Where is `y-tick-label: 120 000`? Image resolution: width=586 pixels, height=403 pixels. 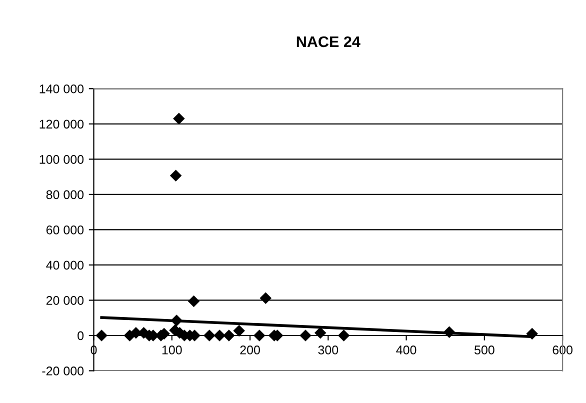 y-tick-label: 120 000 is located at coordinates (62, 124).